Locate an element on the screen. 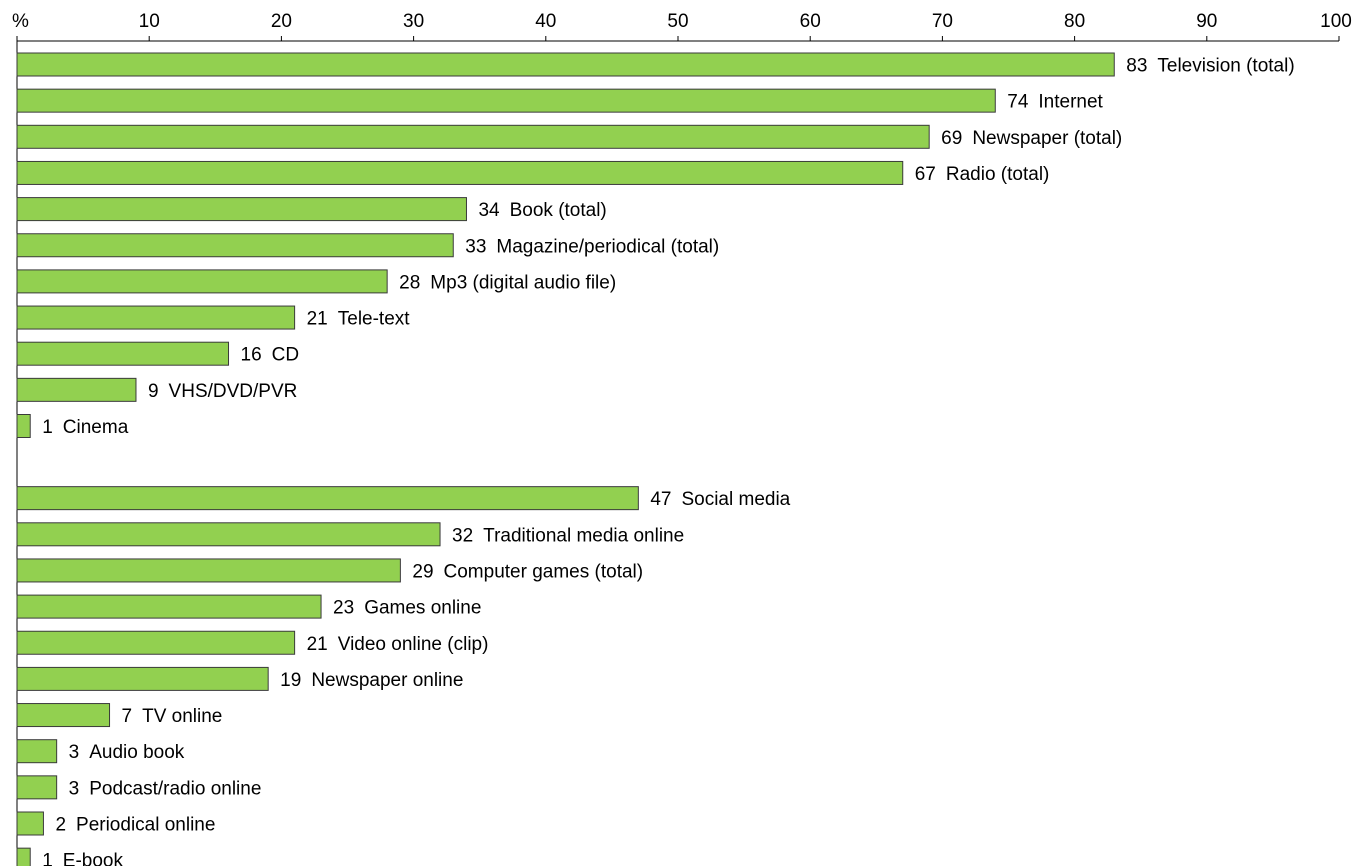 This screenshot has height=866, width=1362. bar-data-label: 67 Radio (total) is located at coordinates (982, 174).